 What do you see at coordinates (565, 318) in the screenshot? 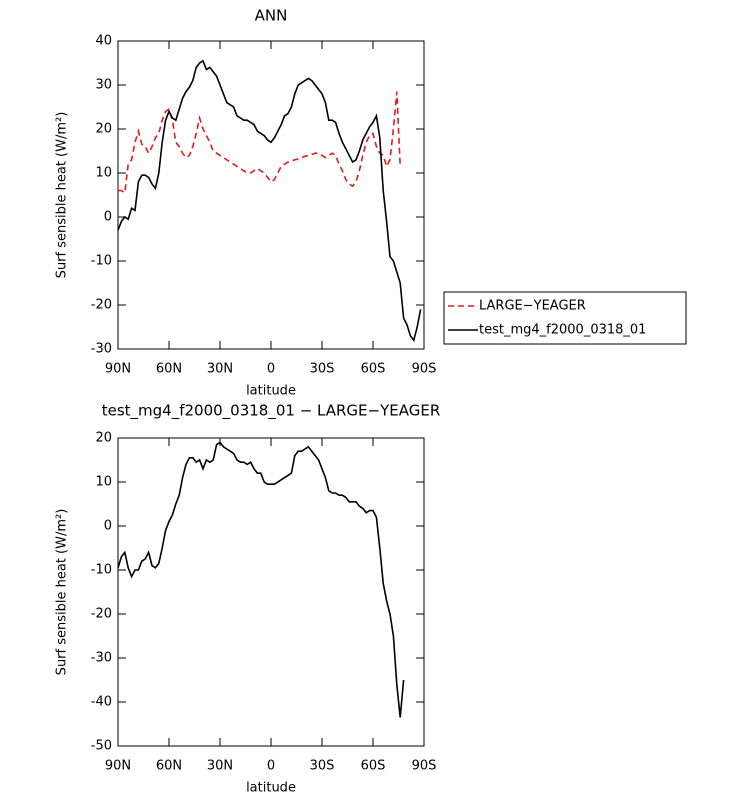
I see `legend-box` at bounding box center [565, 318].